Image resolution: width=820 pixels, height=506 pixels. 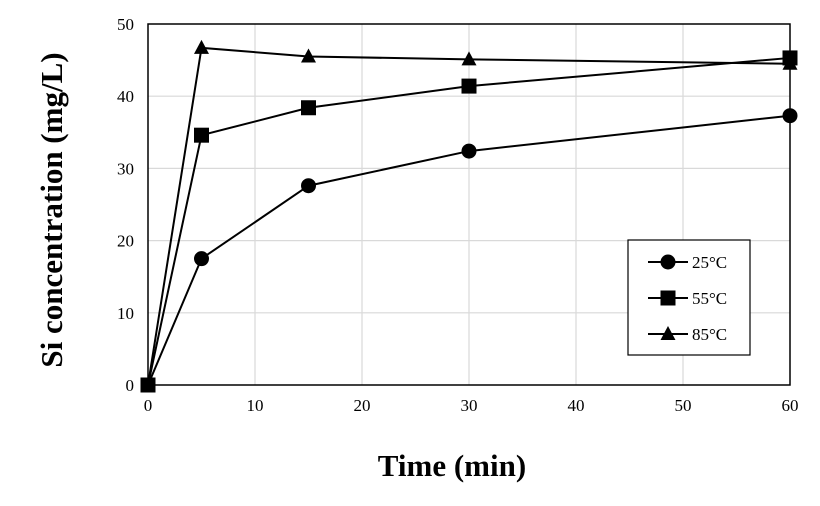 I want to click on legend-label: 85°C, so click(x=709, y=334).